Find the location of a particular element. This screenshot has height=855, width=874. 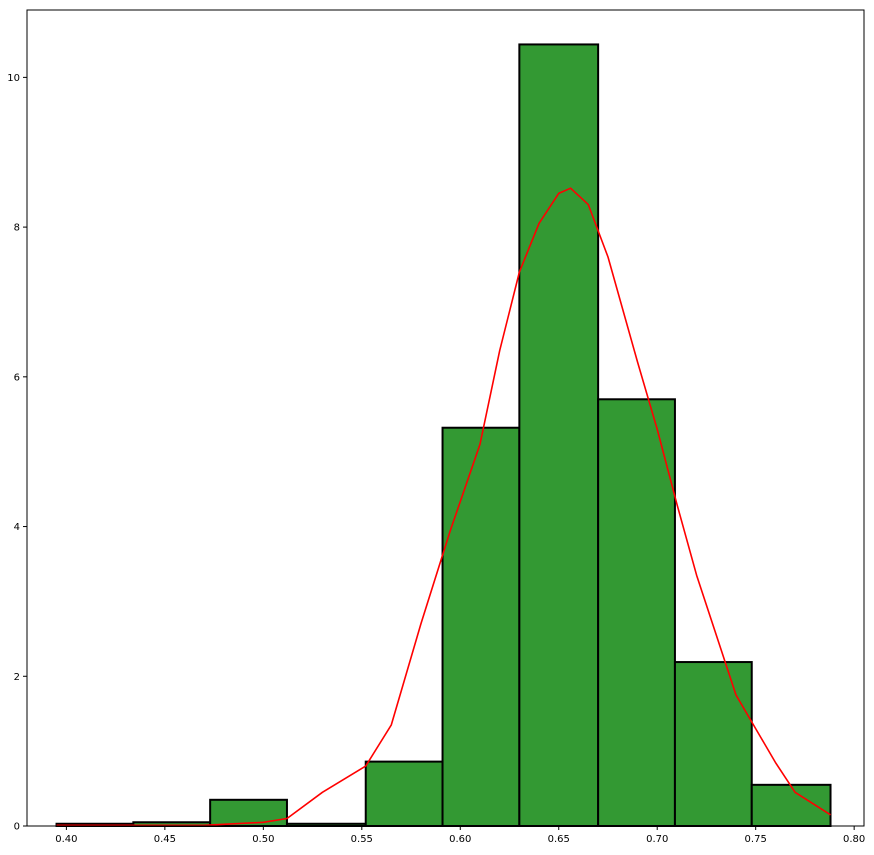

x-tick-label: 0.75 is located at coordinates (756, 839).